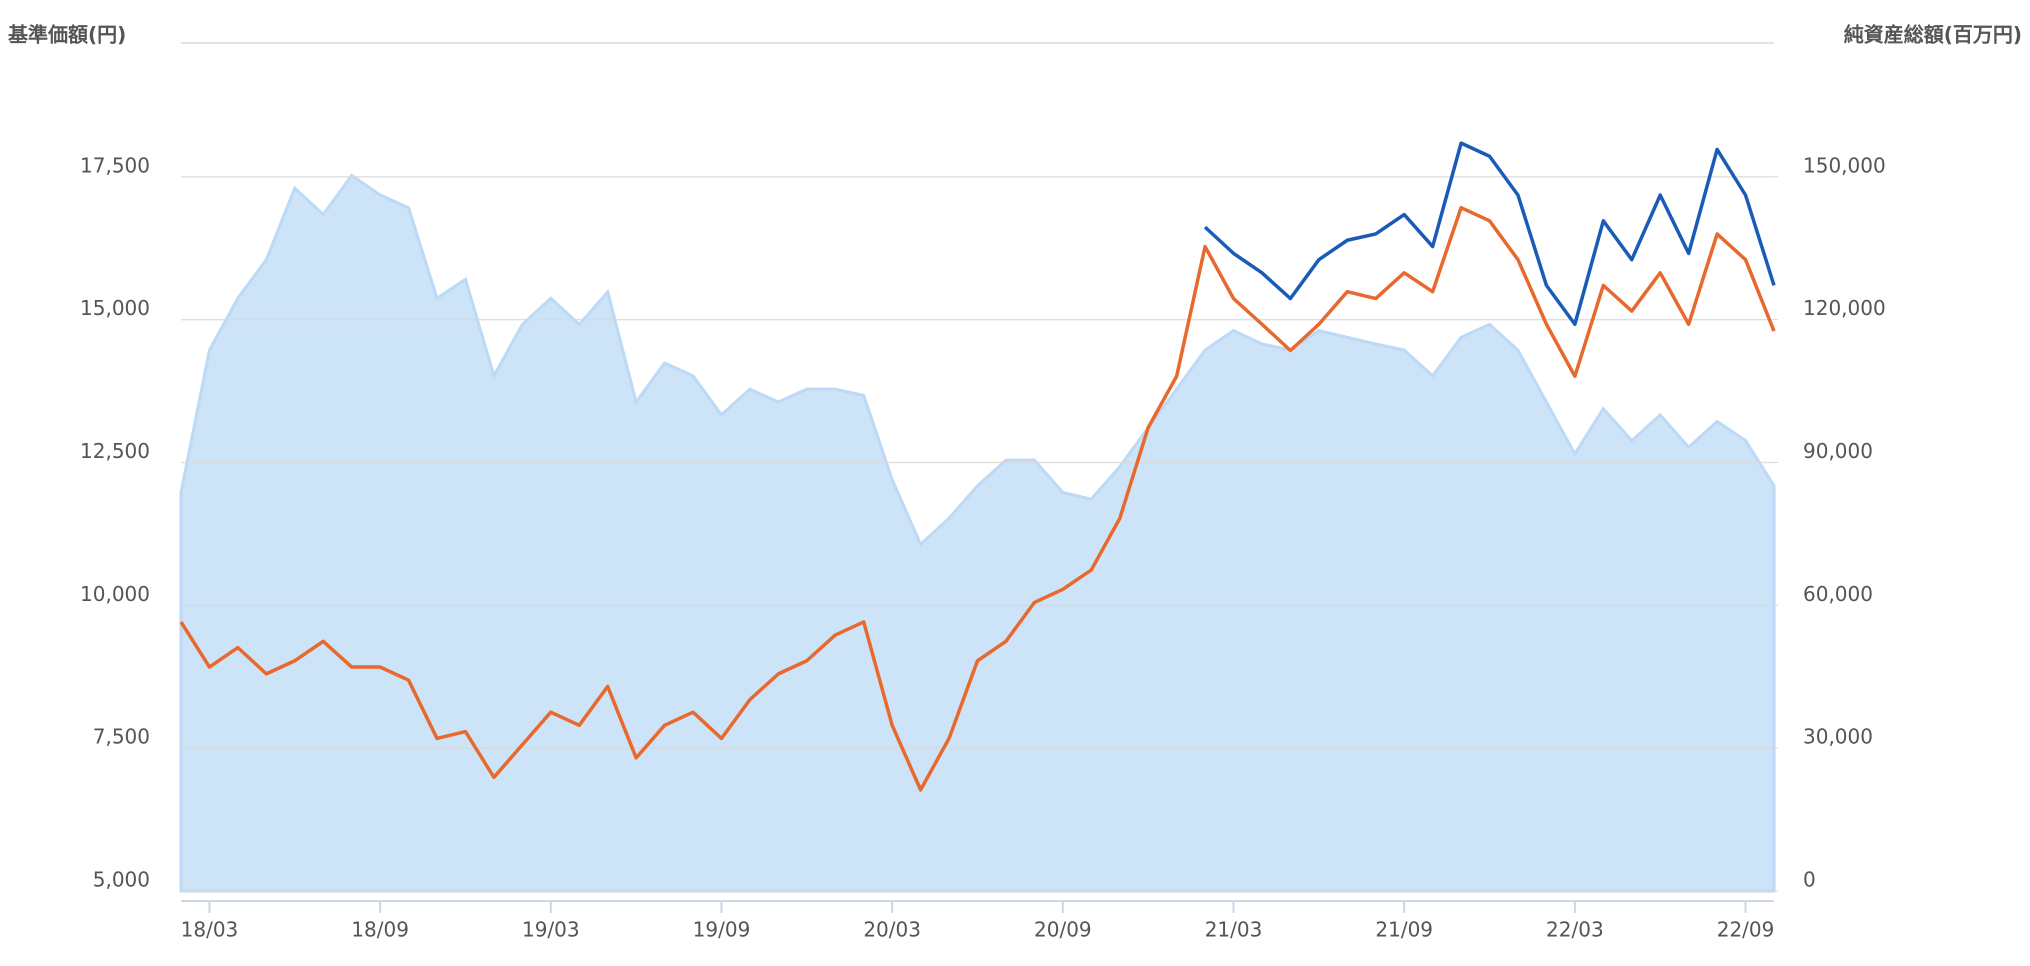  I want to click on x-tick-label: 22/09, so click(1746, 930).